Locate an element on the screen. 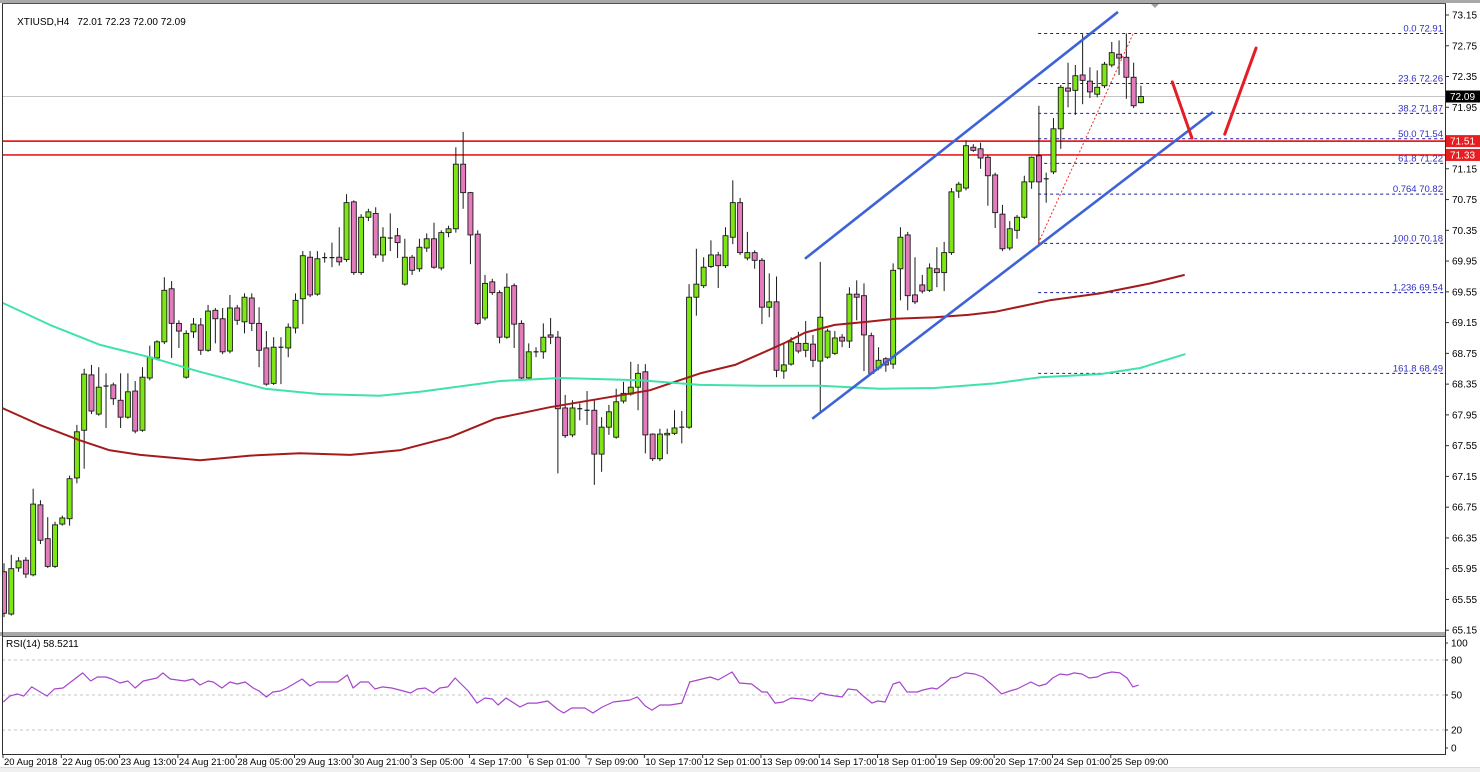  panel-separator is located at coordinates (723, 634).